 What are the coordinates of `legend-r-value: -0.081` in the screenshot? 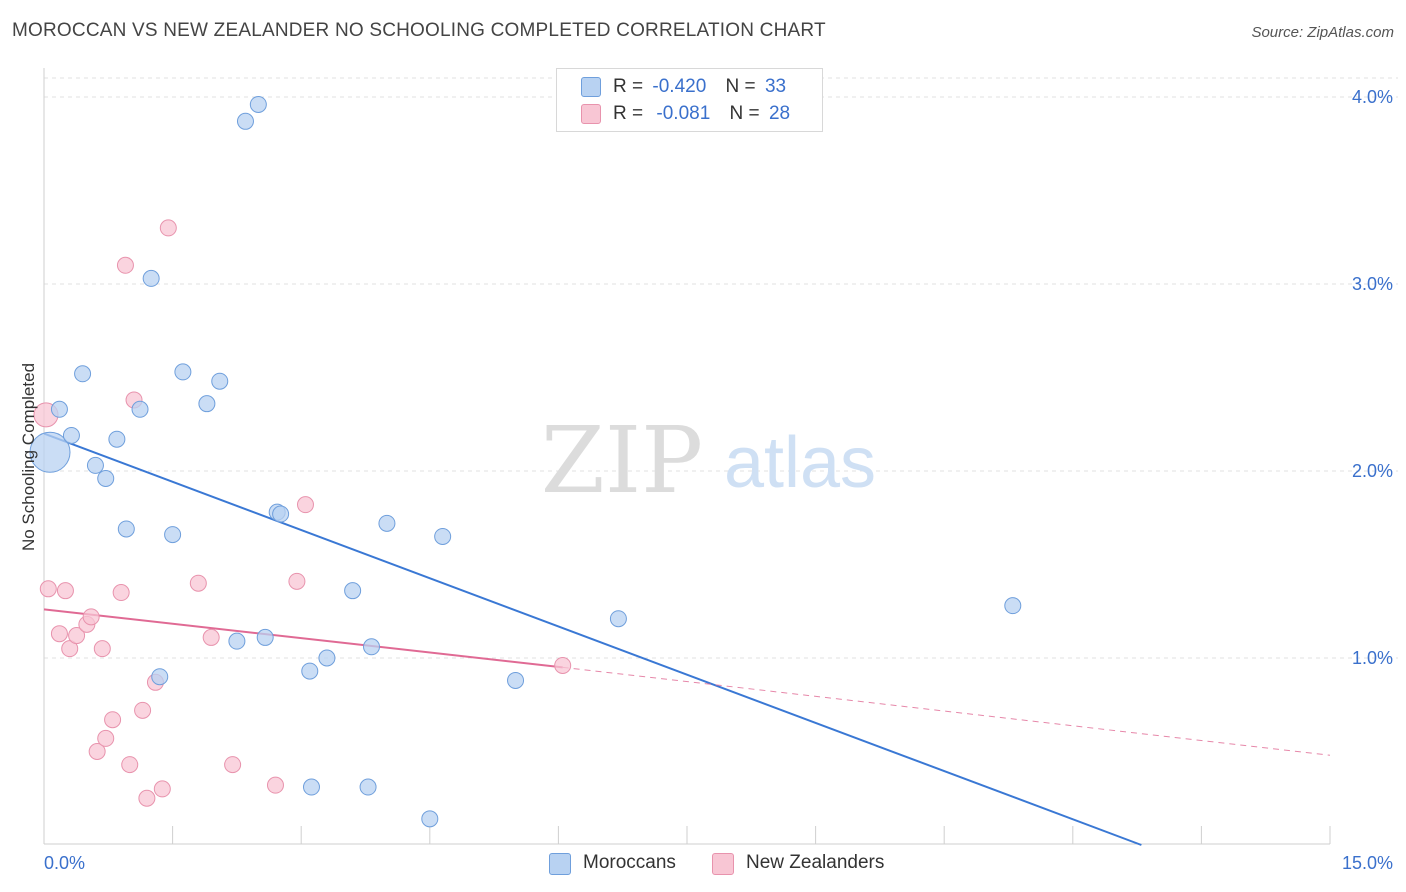 It's located at (683, 113).